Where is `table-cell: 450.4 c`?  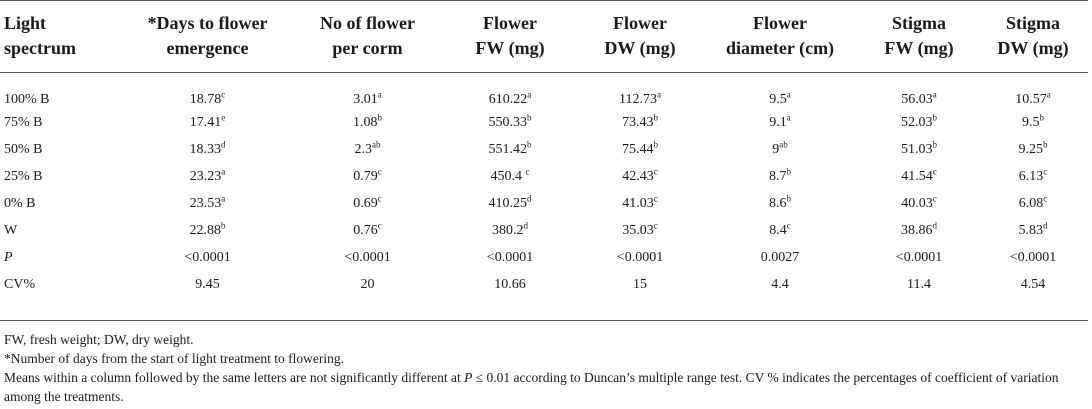
table-cell: 450.4 c is located at coordinates (510, 176).